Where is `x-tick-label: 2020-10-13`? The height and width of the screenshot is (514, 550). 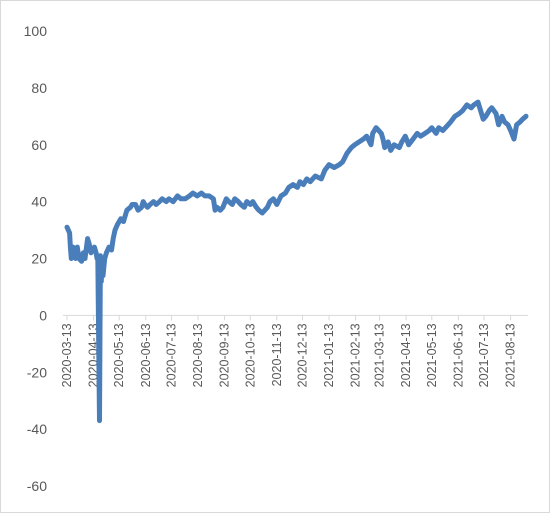 x-tick-label: 2020-10-13 is located at coordinates (250, 355).